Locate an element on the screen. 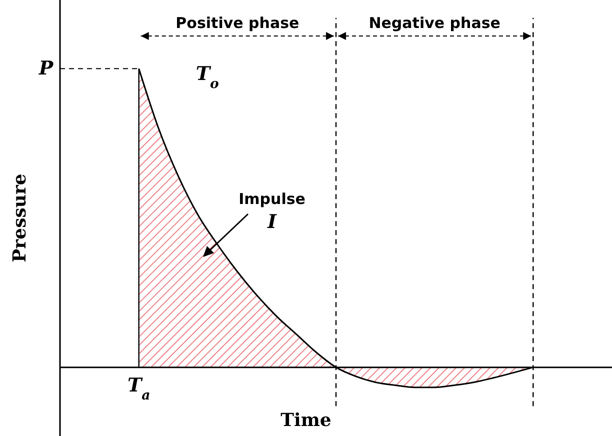  annotation: I is located at coordinates (272, 222).